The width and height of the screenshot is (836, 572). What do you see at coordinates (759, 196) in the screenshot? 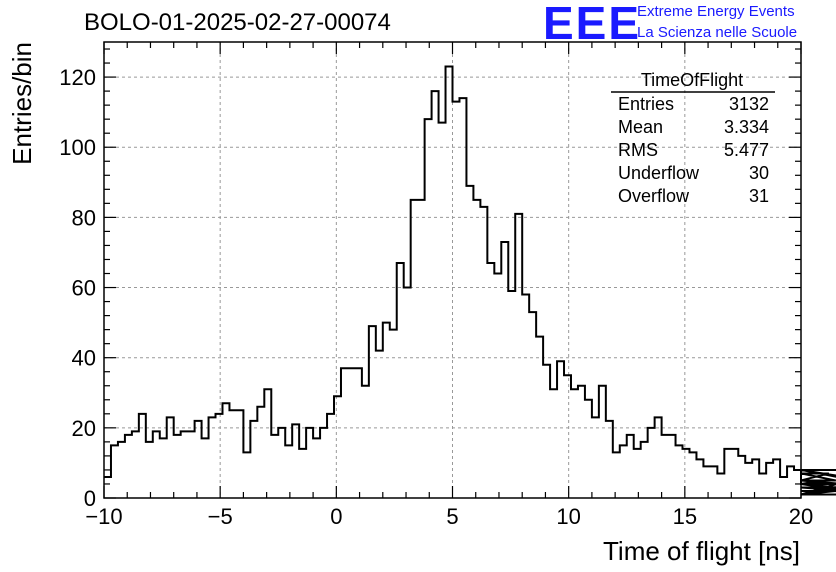
I see `stats-row-value: 31` at bounding box center [759, 196].